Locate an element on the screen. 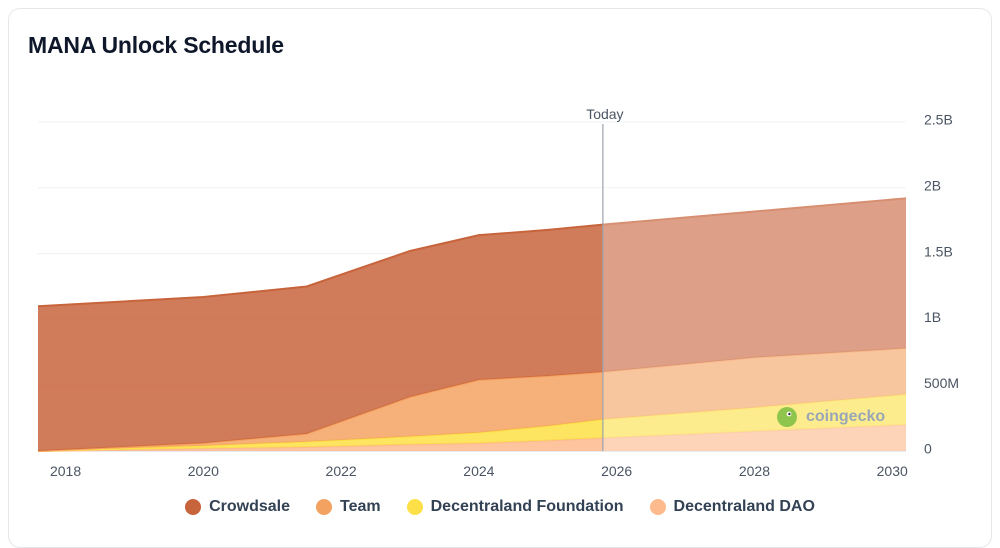  area-decentraland-foundation is located at coordinates (472, 422).